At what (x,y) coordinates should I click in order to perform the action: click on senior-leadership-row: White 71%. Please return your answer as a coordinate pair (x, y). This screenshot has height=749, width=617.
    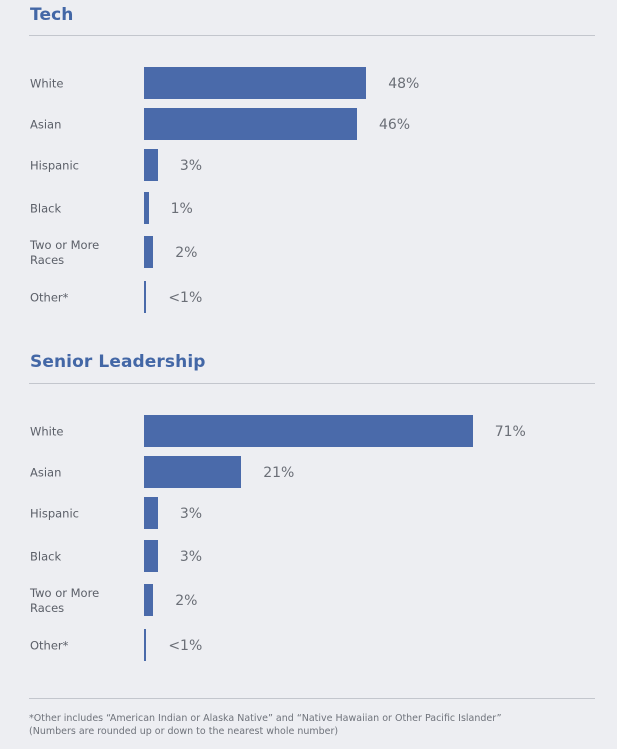
    Looking at the image, I should click on (308, 432).